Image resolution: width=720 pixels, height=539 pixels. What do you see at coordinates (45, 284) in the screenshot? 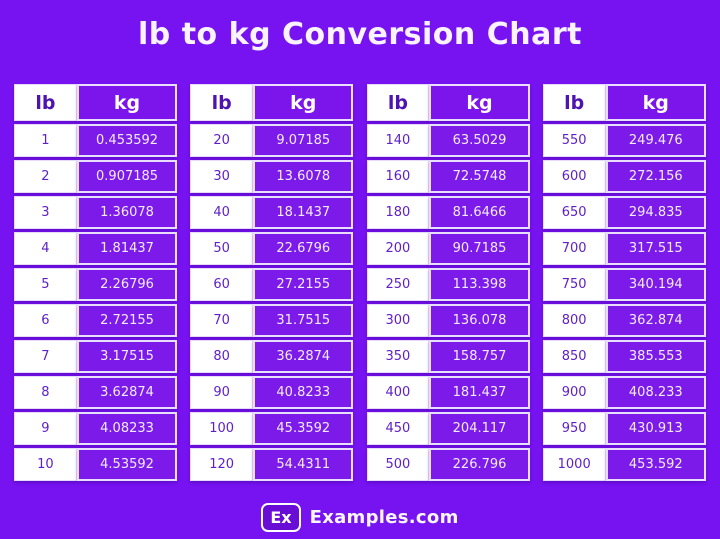
I see `lb-value-cell: 5` at bounding box center [45, 284].